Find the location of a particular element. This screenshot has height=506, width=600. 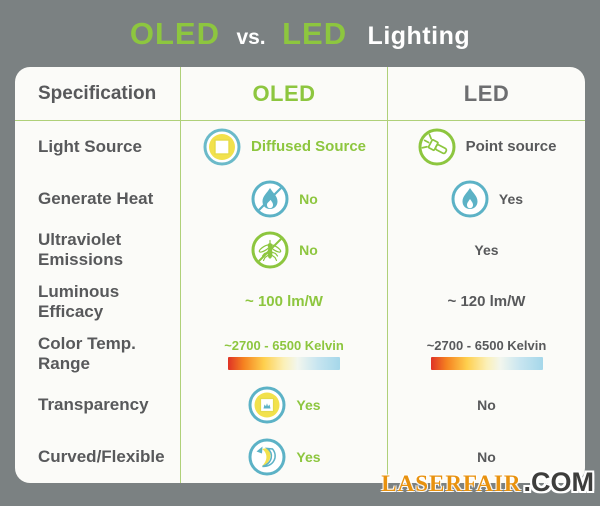

row-curved-flexible-label: Curved/Flexible is located at coordinates (101, 457).